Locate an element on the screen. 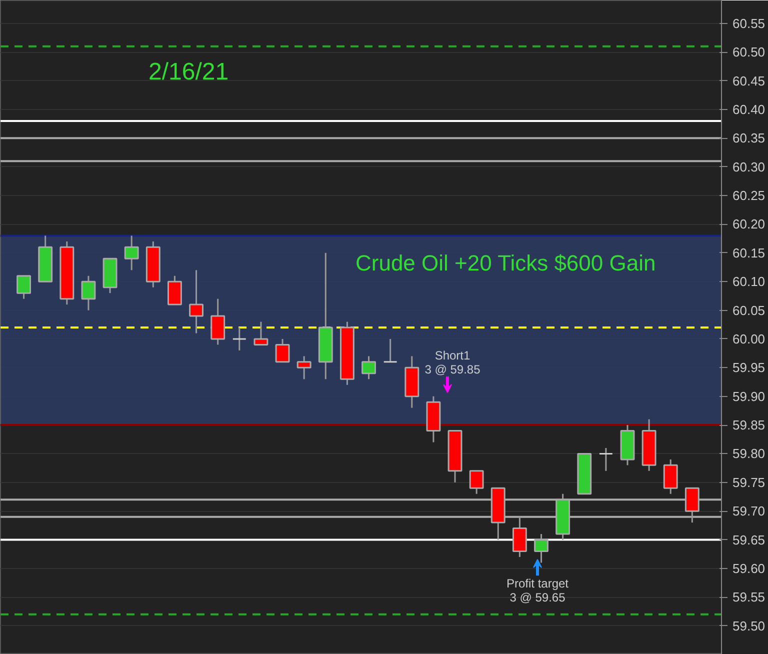 The height and width of the screenshot is (654, 768). annotation: Short1 3 @ 59.85 is located at coordinates (452, 362).